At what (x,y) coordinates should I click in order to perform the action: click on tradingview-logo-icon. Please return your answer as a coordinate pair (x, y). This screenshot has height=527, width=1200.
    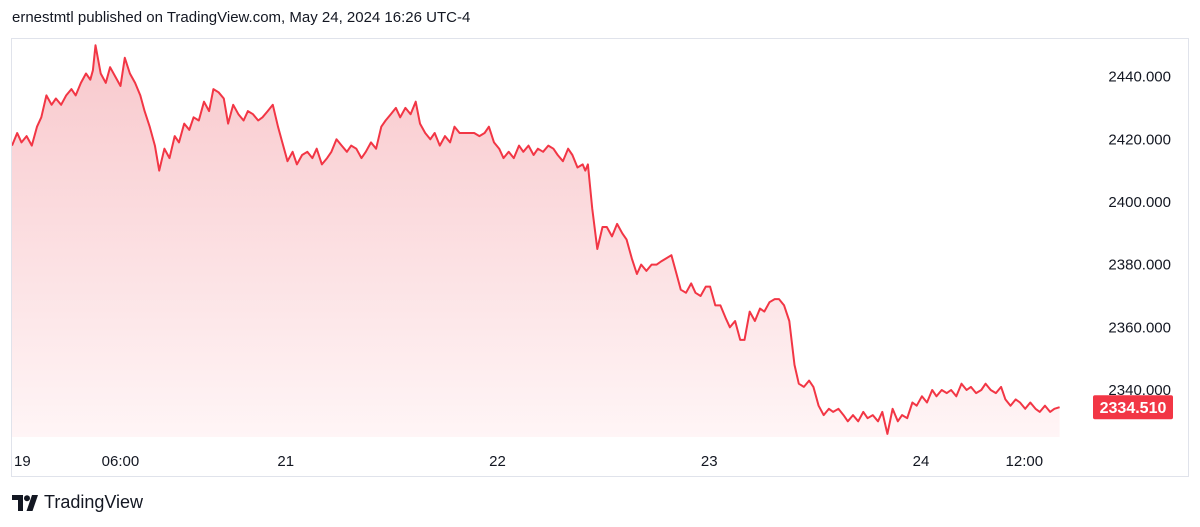
    Looking at the image, I should click on (25, 502).